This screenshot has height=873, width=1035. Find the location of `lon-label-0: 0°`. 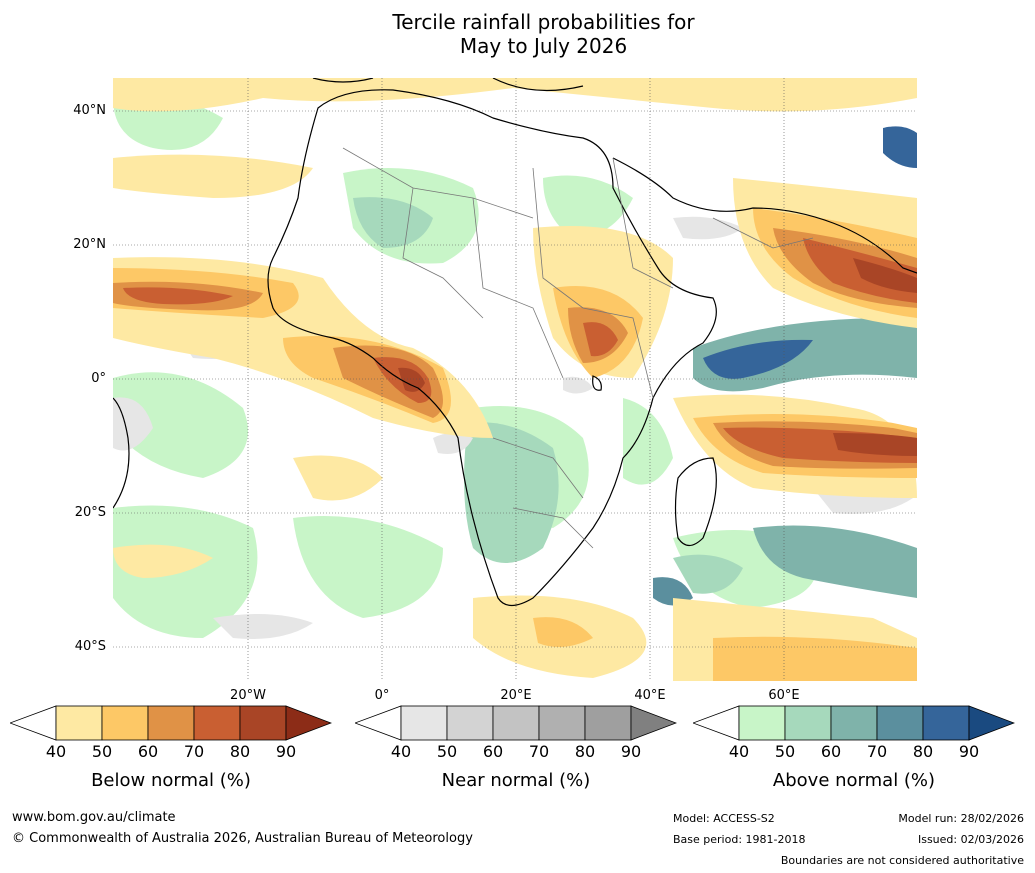

lon-label-0: 0° is located at coordinates (382, 695).